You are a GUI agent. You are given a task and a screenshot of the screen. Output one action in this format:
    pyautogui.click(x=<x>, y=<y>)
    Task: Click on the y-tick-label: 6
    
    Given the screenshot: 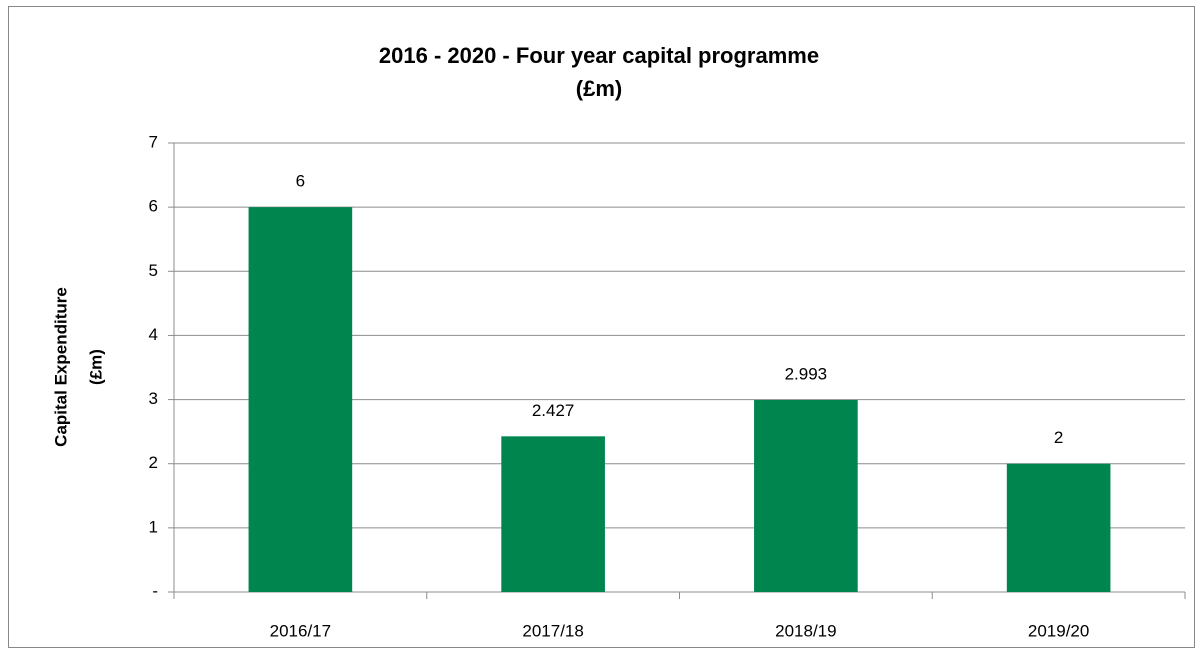 What is the action you would take?
    pyautogui.click(x=153, y=206)
    